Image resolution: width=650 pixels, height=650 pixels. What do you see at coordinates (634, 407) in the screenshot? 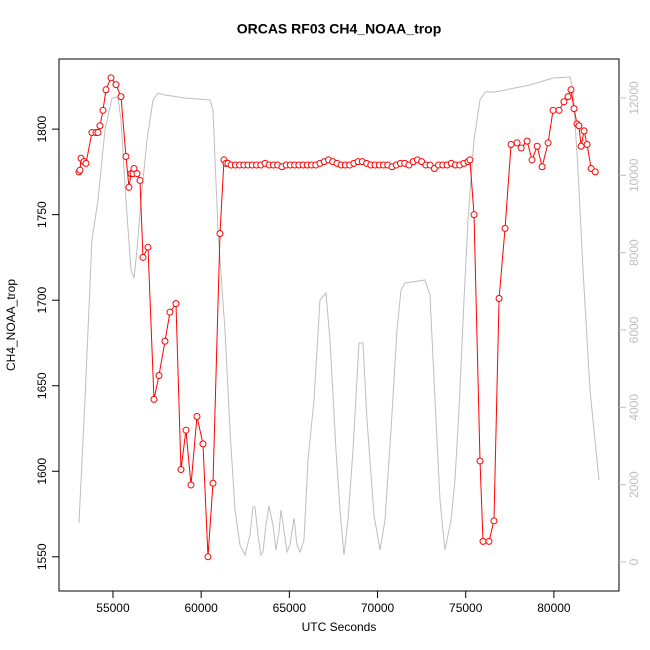
I see `y2-tick-label: 4000` at bounding box center [634, 407].